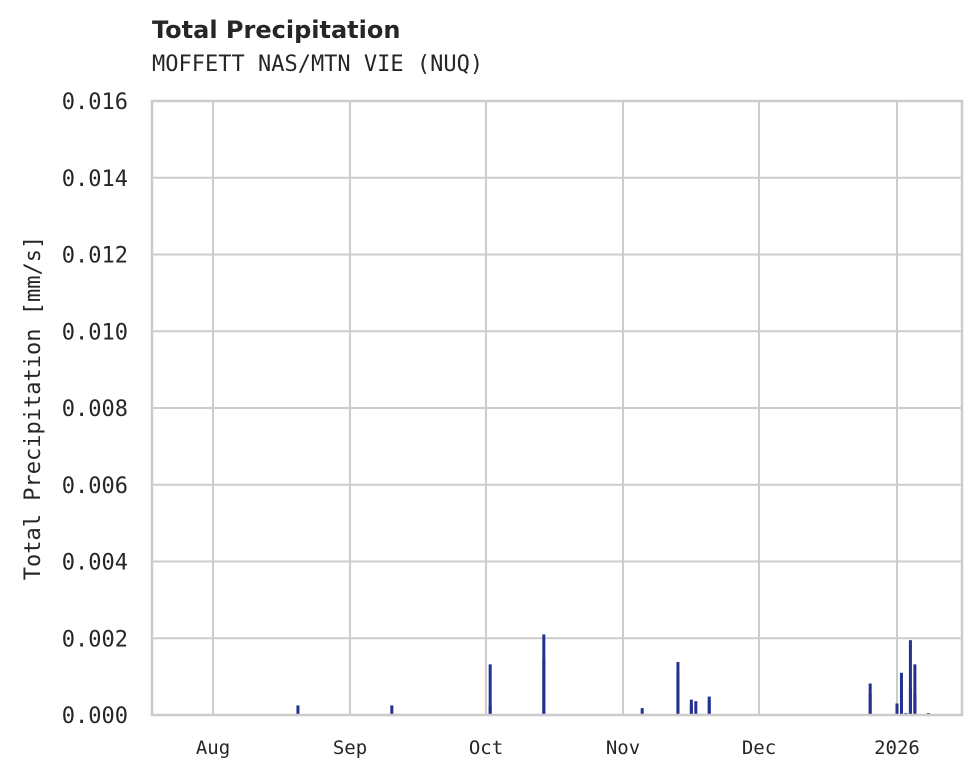 Image resolution: width=980 pixels, height=780 pixels. What do you see at coordinates (95, 639) in the screenshot?
I see `y-tick-label: 0.002` at bounding box center [95, 639].